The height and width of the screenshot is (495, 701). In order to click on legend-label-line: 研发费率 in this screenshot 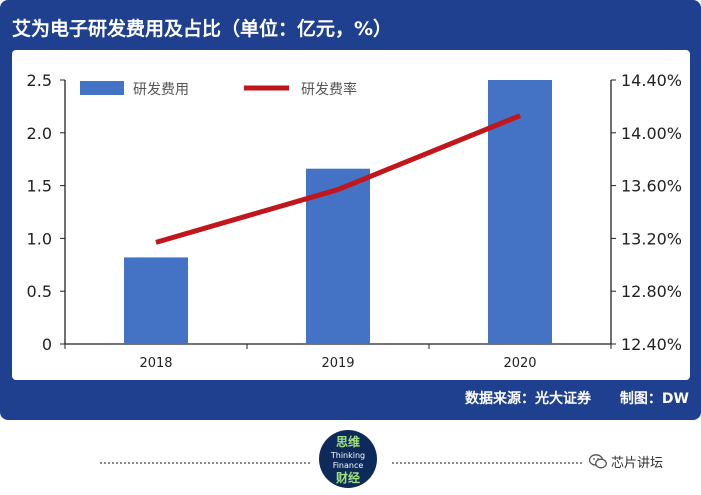, I will do `click(329, 89)`.